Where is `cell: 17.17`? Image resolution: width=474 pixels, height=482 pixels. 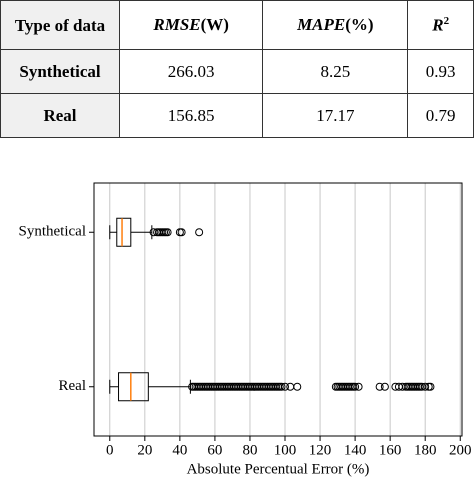 cell: 17.17 is located at coordinates (335, 115).